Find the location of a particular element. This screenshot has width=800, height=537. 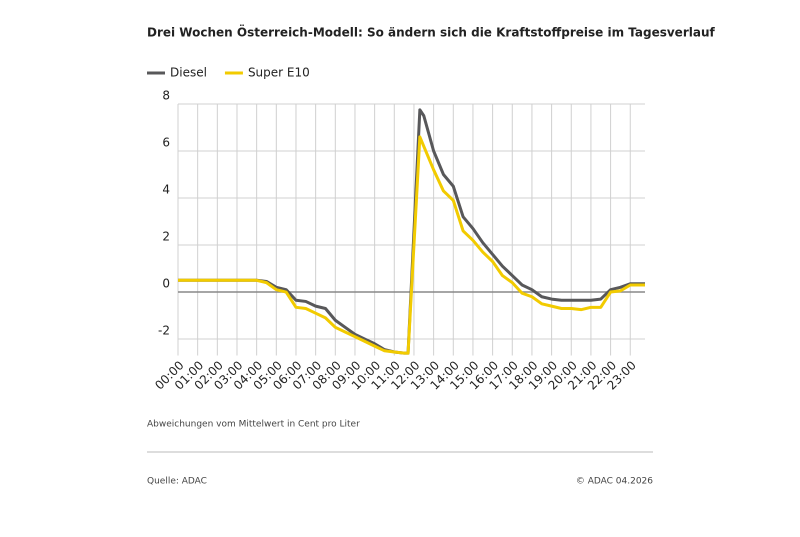

legend-label: Super E10 is located at coordinates (279, 73).